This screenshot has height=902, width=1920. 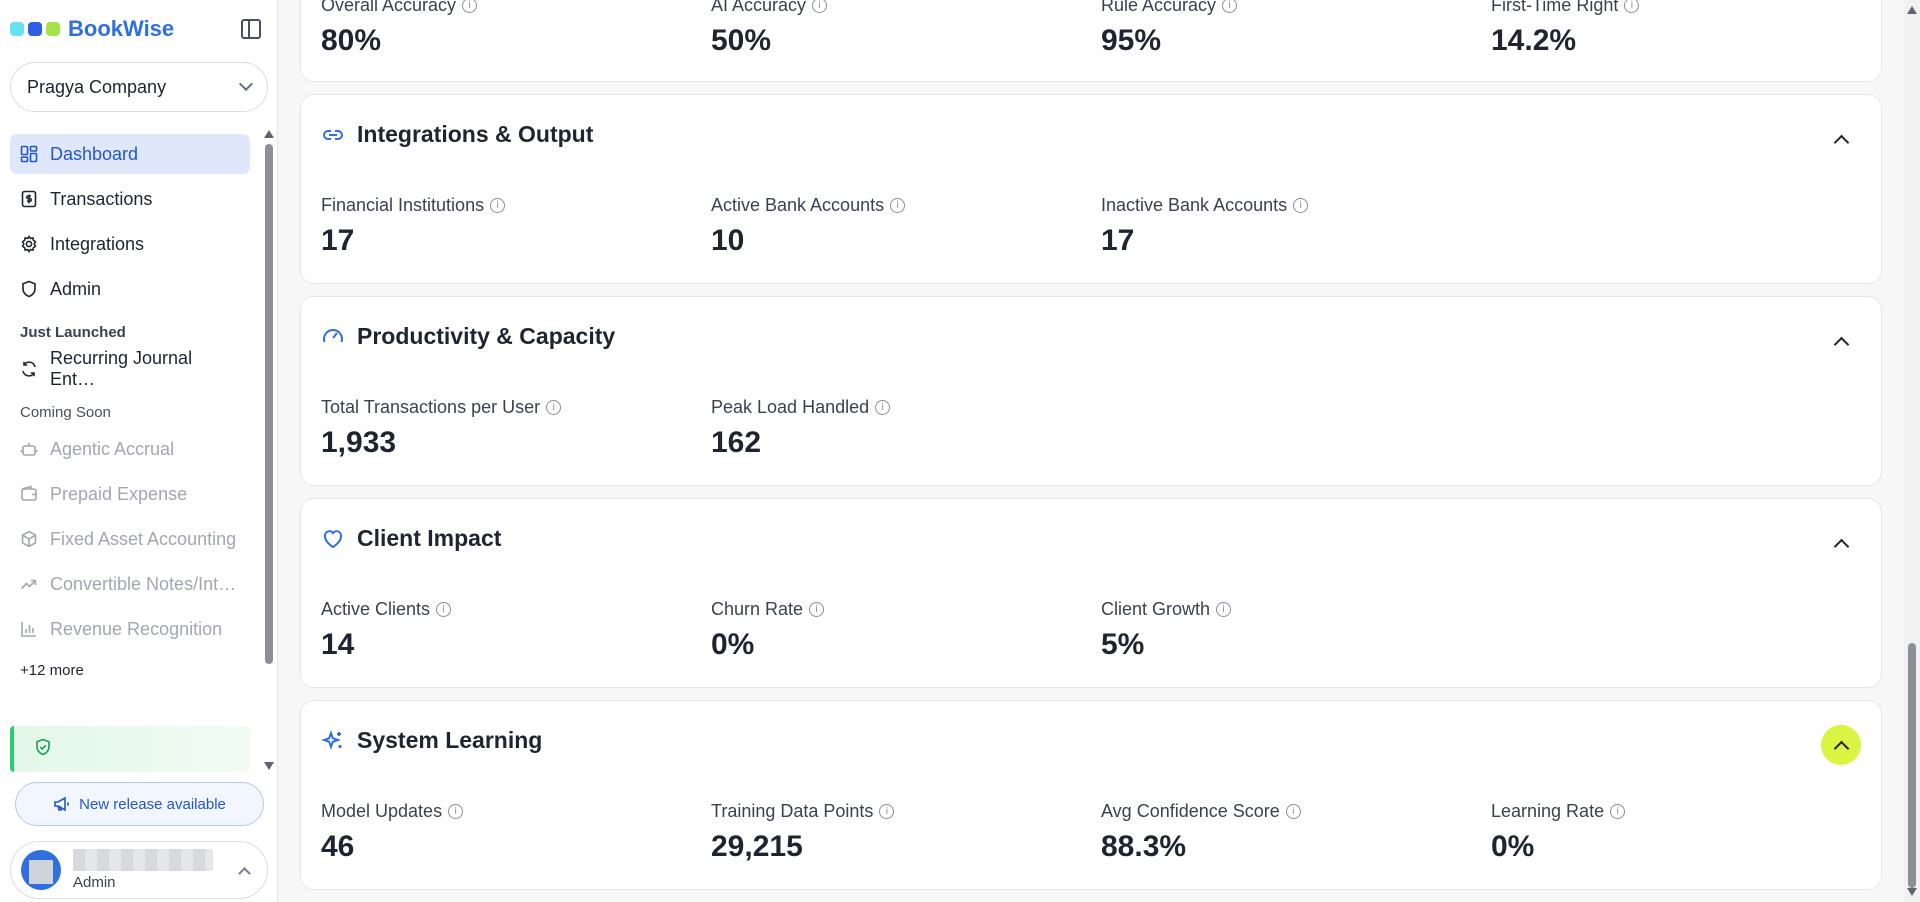 I want to click on sidebar-scrollbar, so click(x=269, y=450).